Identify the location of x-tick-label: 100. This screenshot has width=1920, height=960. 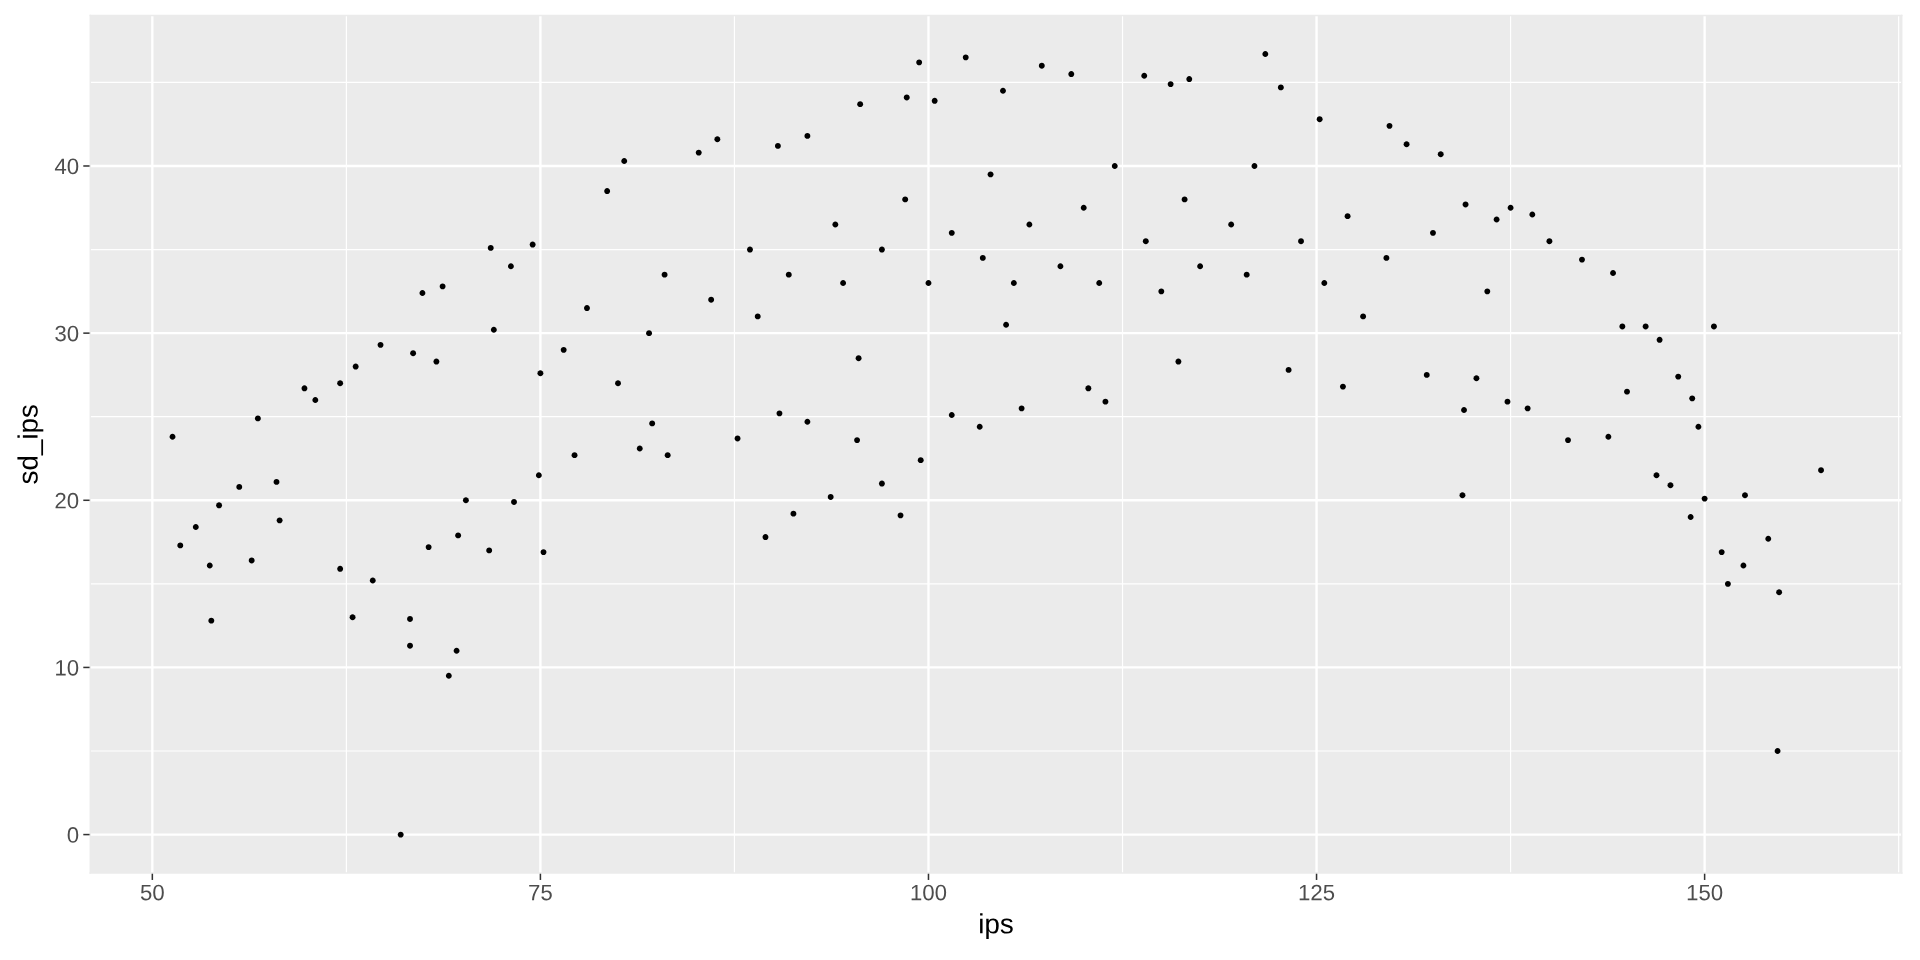
(929, 892).